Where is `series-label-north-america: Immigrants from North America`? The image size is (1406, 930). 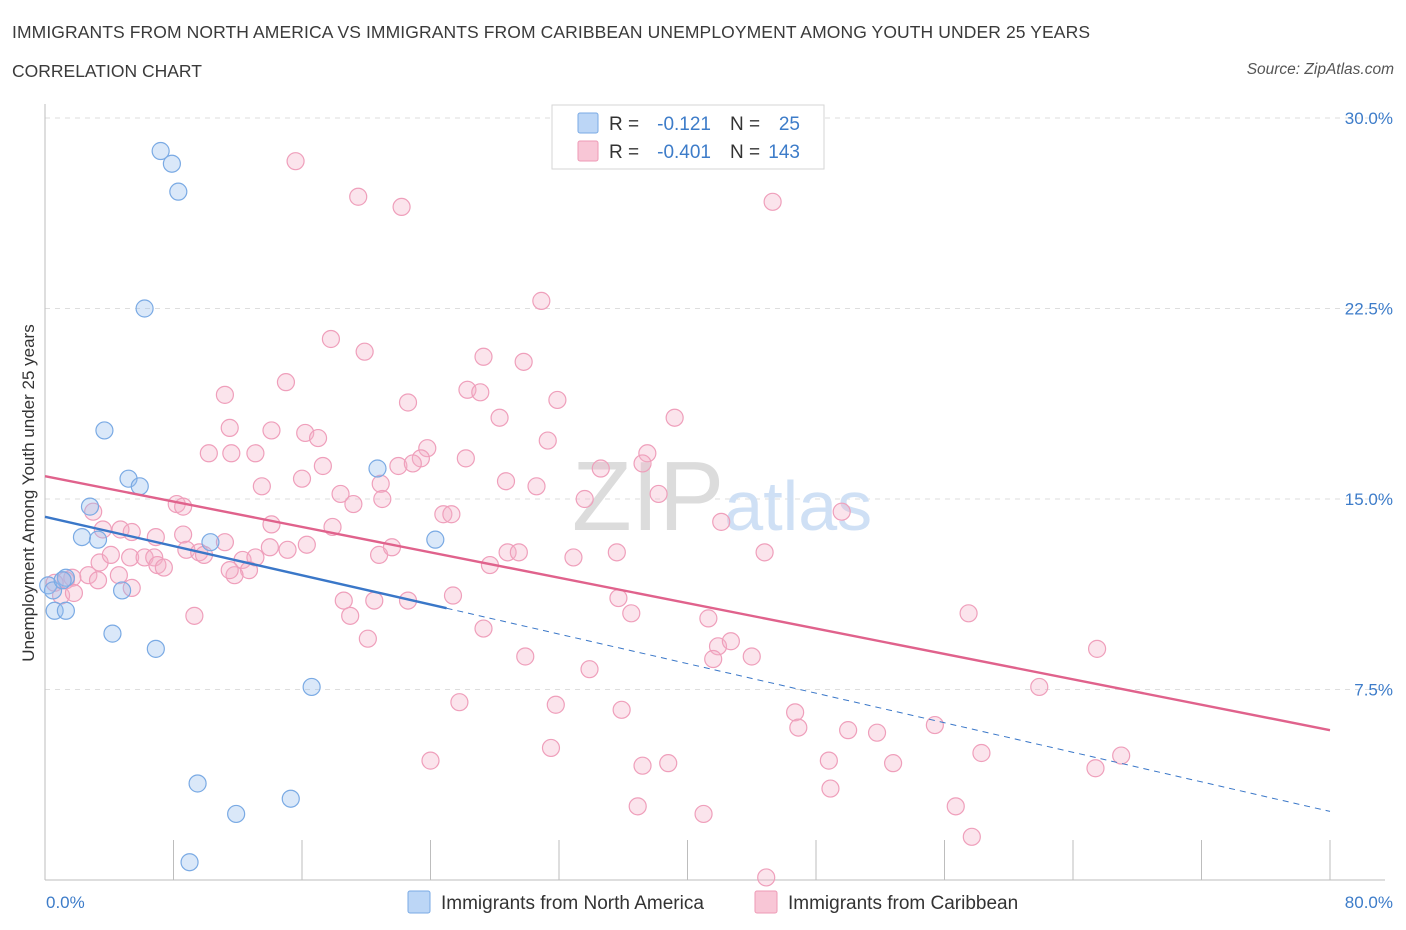 series-label-north-america: Immigrants from North America is located at coordinates (572, 903).